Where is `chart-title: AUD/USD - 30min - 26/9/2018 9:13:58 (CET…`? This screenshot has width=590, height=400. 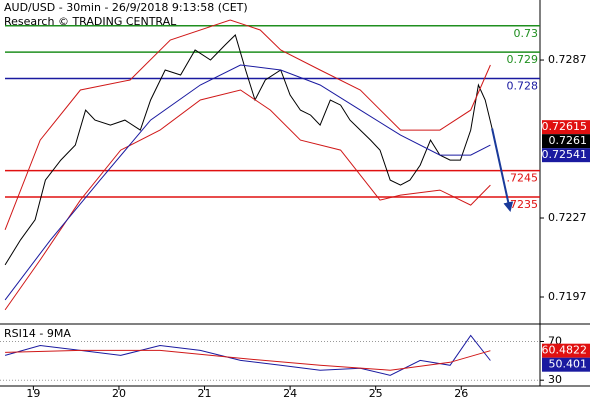
chart-title: AUD/USD - 30min - 26/9/2018 9:13:58 (CET… is located at coordinates (126, 7).